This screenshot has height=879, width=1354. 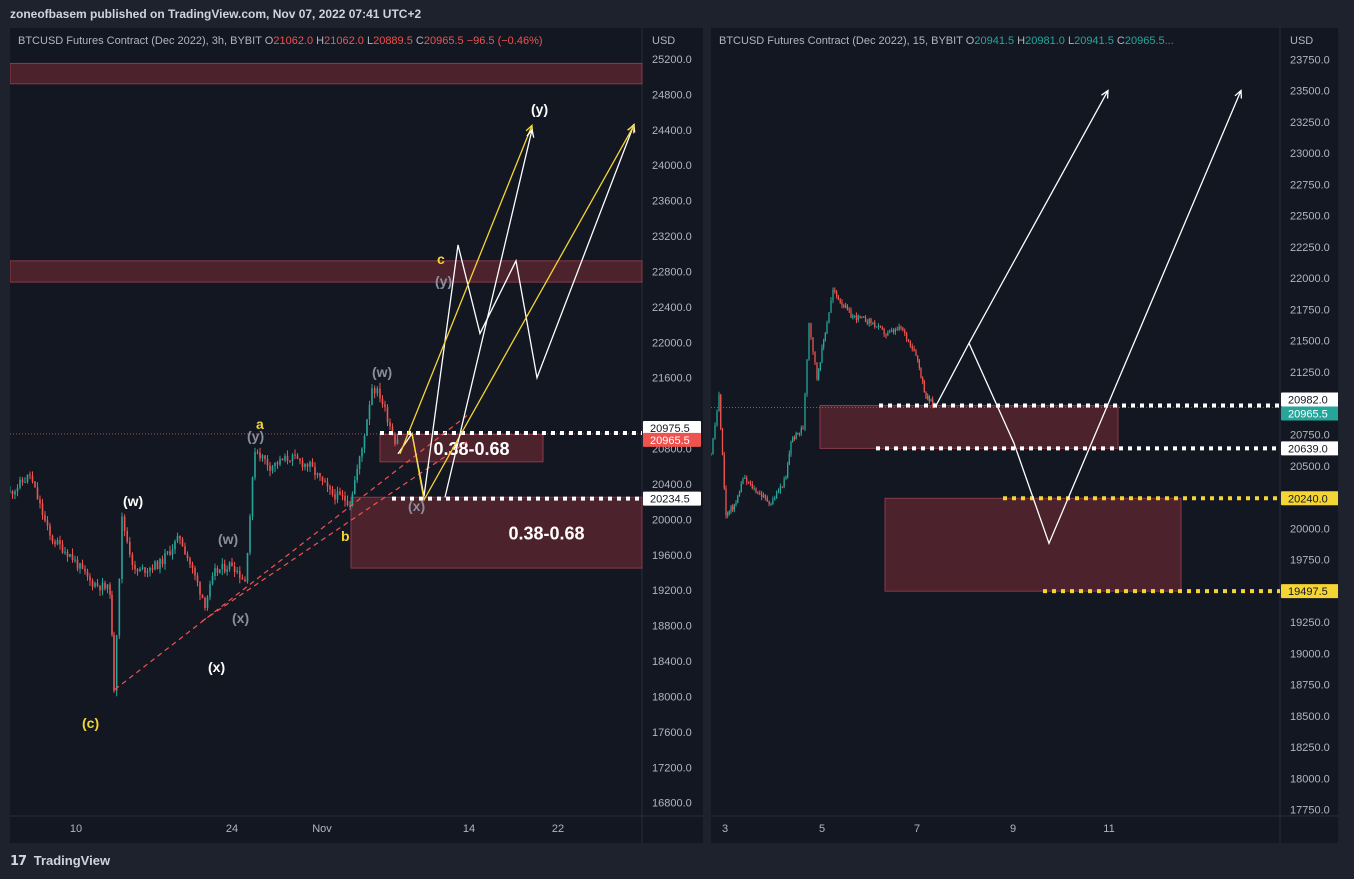 I want to click on price-tag-label: 20965.5, so click(x=670, y=441).